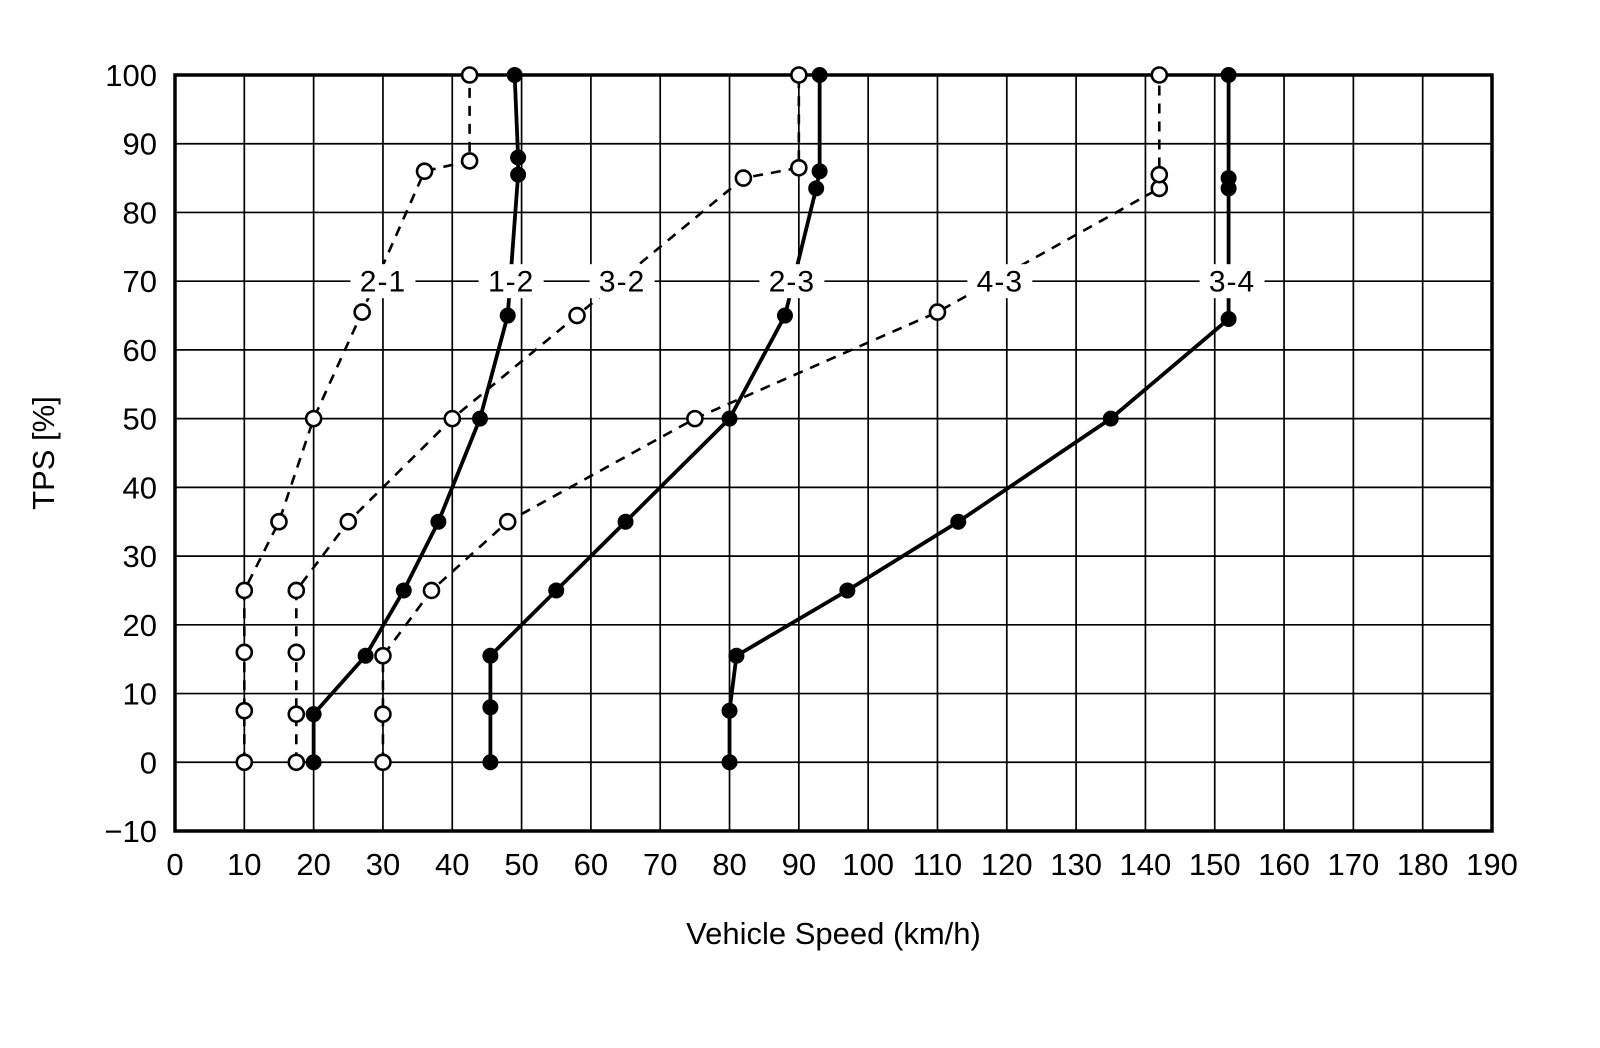  Describe the element at coordinates (130, 831) in the screenshot. I see `y-tick-label: −10` at that location.